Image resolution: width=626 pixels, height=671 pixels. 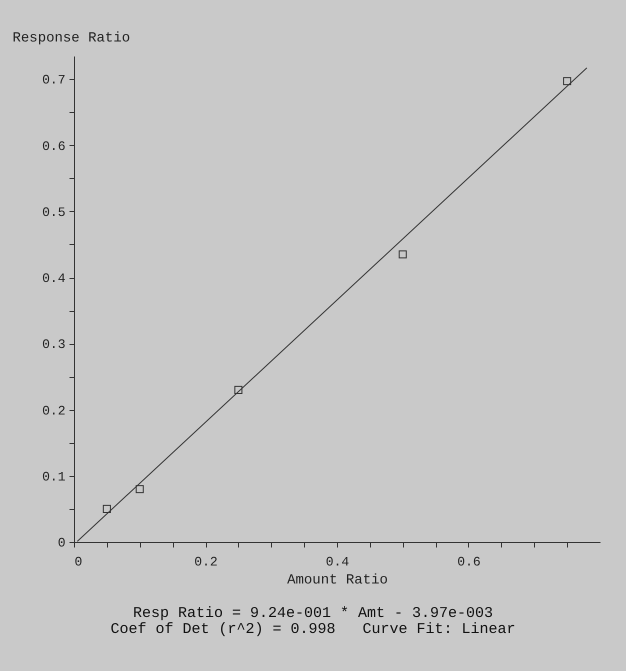 What do you see at coordinates (71, 38) in the screenshot?
I see `y-axis-title: Response Ratio` at bounding box center [71, 38].